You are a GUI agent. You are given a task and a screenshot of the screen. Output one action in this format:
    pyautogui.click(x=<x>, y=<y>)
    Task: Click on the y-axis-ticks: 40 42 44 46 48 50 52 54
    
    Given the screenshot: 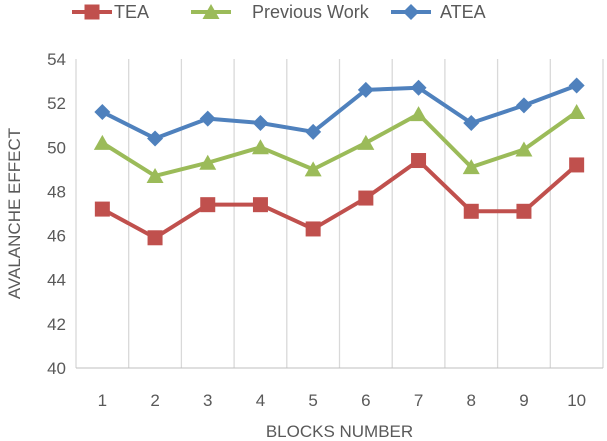 What is the action you would take?
    pyautogui.click(x=56, y=214)
    